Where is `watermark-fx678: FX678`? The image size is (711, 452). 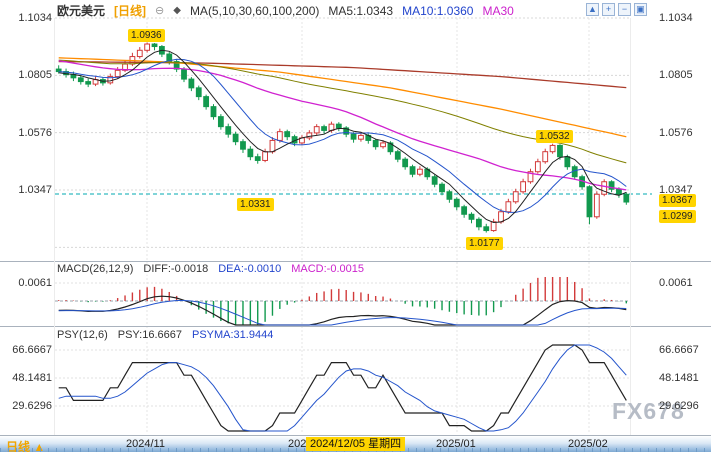 watermark-fx678: FX678 is located at coordinates (648, 411).